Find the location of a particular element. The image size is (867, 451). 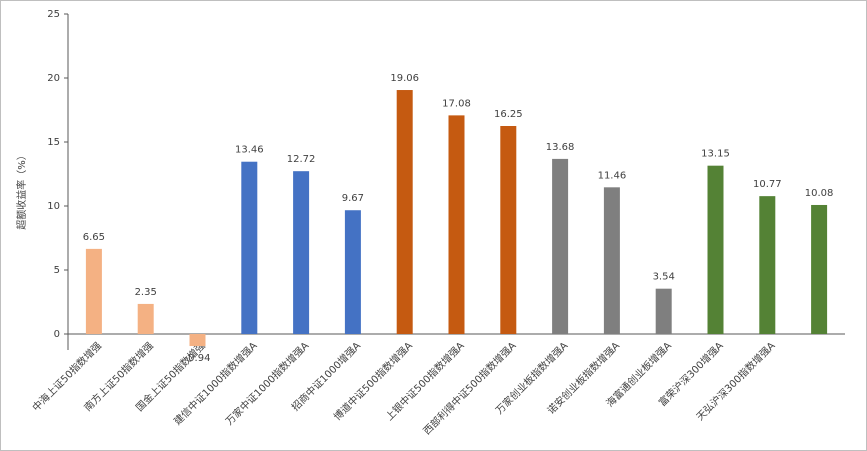

value-label: 13.68 is located at coordinates (560, 147).